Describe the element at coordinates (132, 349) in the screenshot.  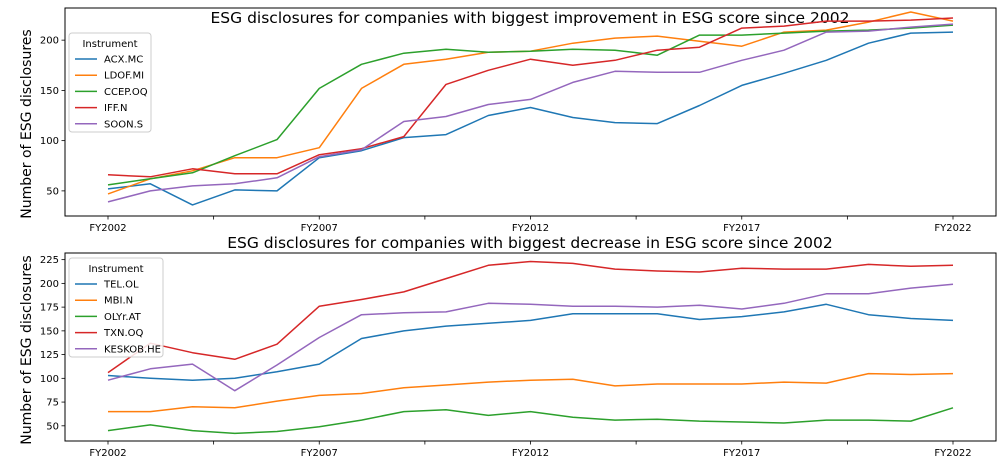
I see `legend-label: KESKOB.HE` at that location.